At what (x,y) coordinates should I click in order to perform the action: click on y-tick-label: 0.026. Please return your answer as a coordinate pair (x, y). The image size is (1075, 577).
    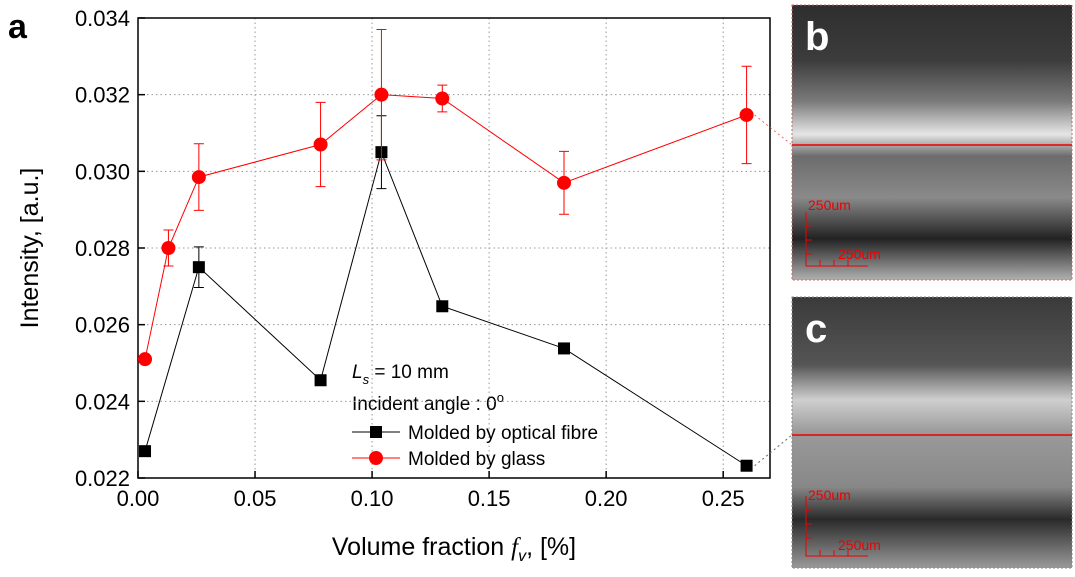
    Looking at the image, I should click on (102, 325).